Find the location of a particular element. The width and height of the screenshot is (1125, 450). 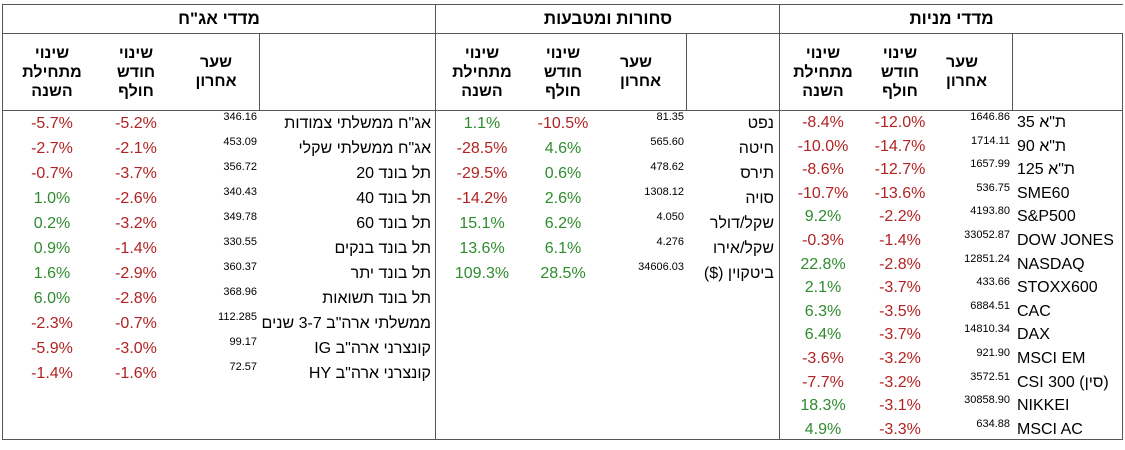

last-rate-cell: 14810.34 is located at coordinates (987, 329).